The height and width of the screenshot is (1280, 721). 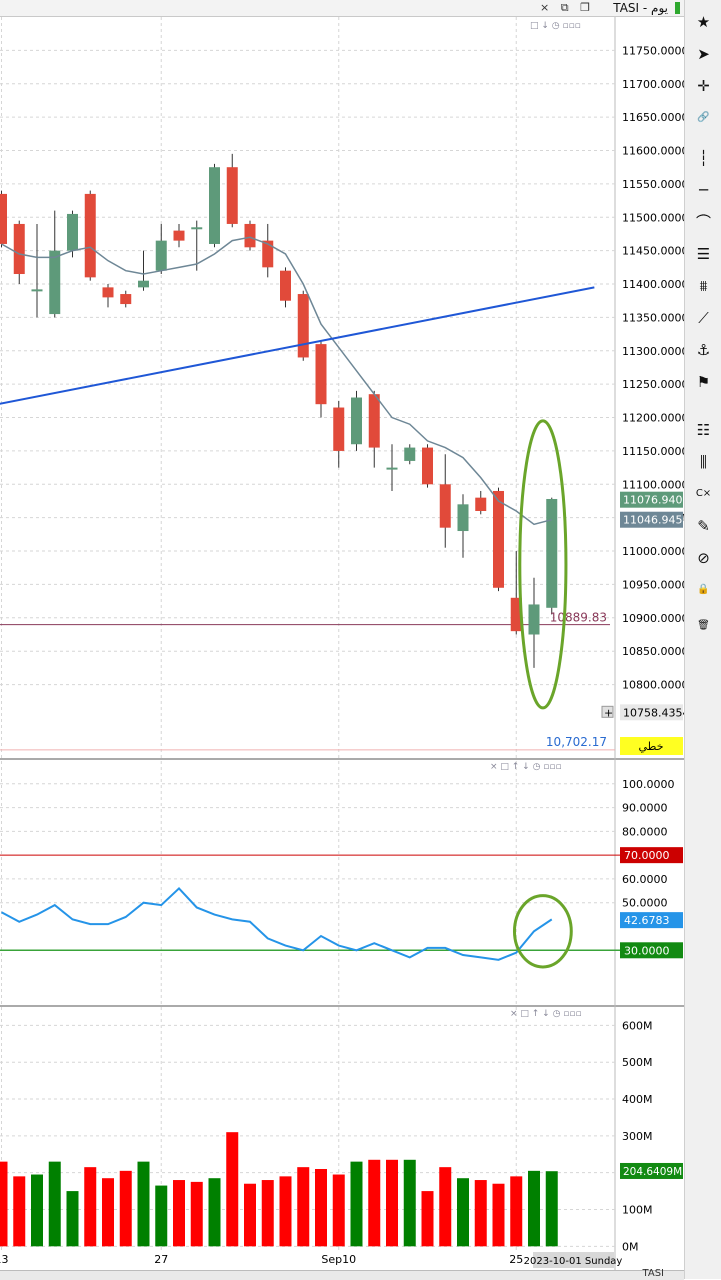 What do you see at coordinates (637, 1062) in the screenshot?
I see `volume-tick-label: 500M` at bounding box center [637, 1062].